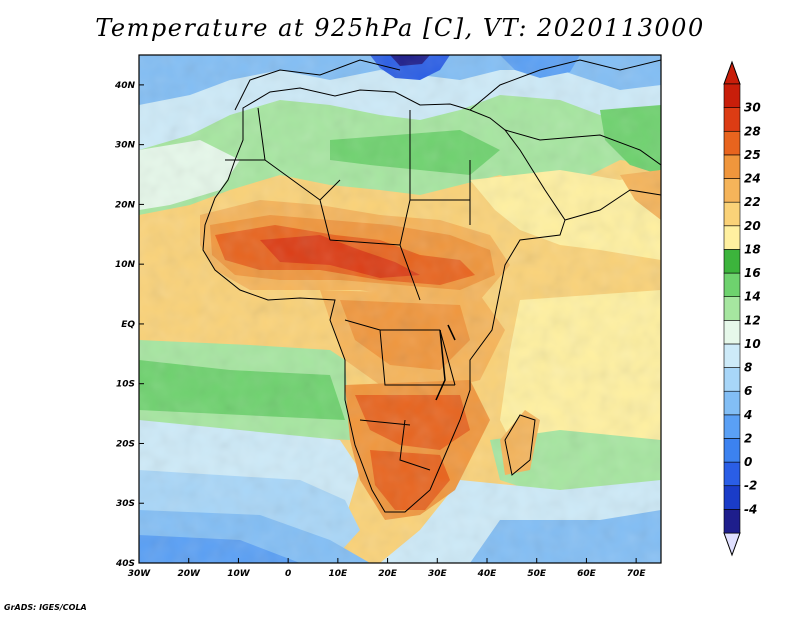  What do you see at coordinates (128, 325) in the screenshot?
I see `lat-tick-label: EQ` at bounding box center [128, 325].